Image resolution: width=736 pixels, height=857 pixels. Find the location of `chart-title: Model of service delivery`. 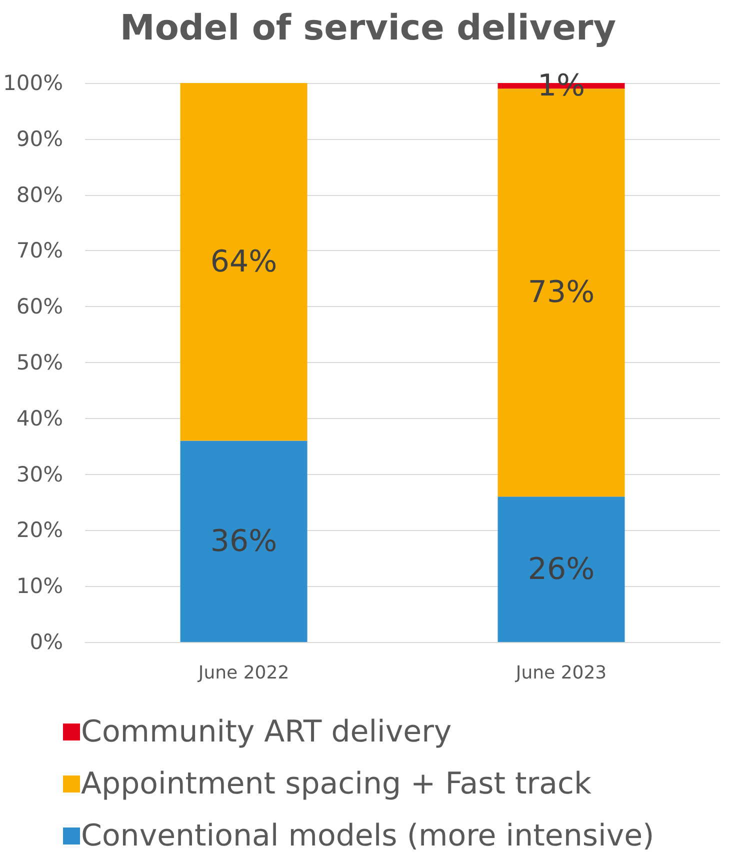

chart-title: Model of service delivery is located at coordinates (368, 28).